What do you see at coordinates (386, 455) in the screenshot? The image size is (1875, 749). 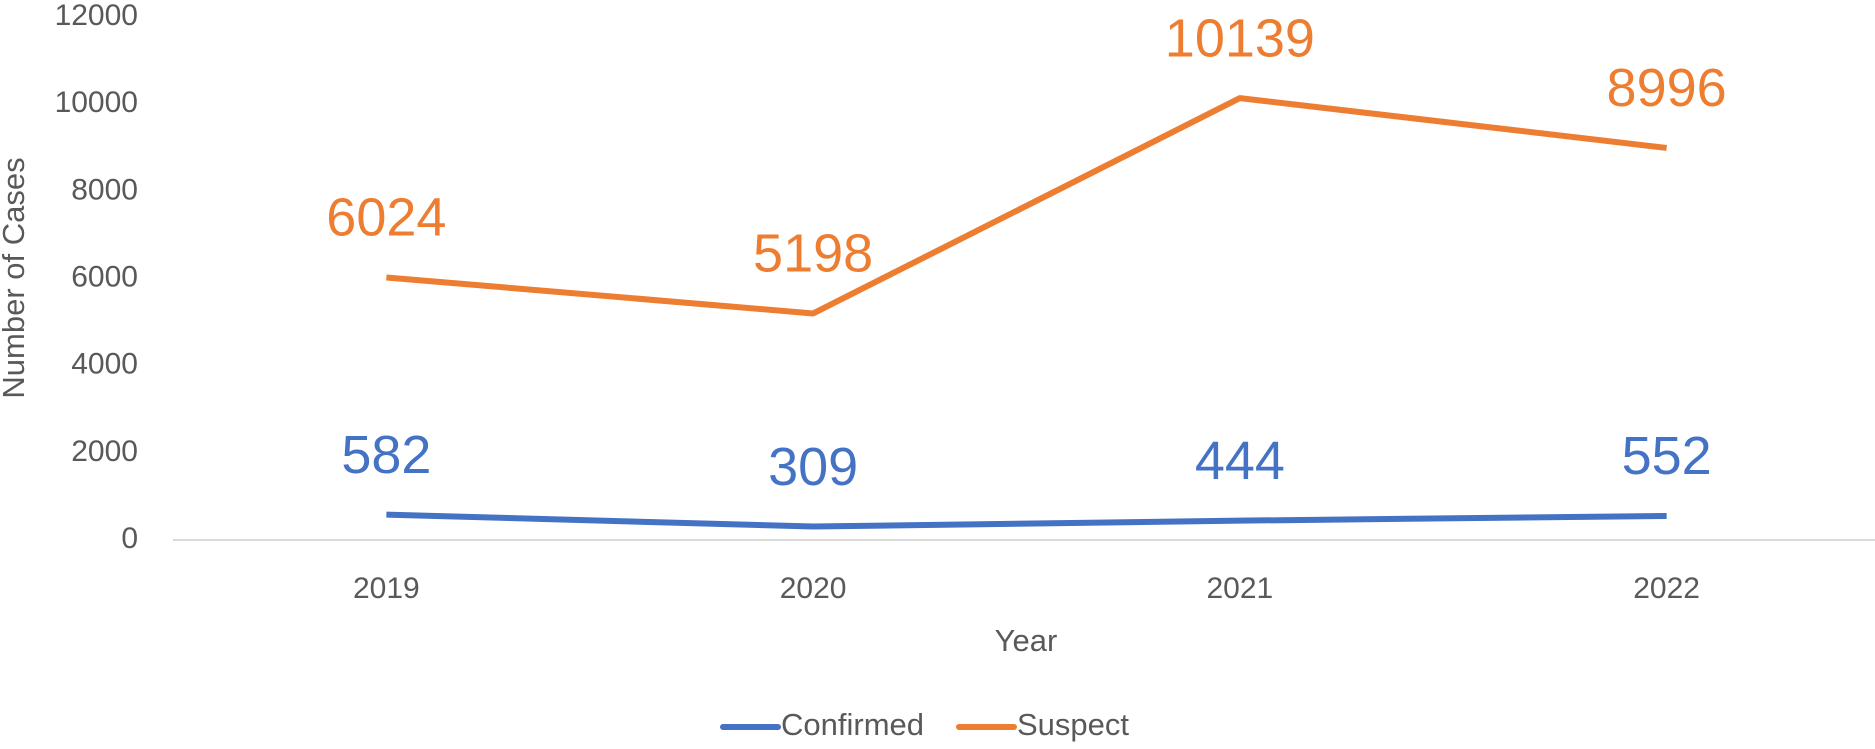 I see `data-label: 582` at bounding box center [386, 455].